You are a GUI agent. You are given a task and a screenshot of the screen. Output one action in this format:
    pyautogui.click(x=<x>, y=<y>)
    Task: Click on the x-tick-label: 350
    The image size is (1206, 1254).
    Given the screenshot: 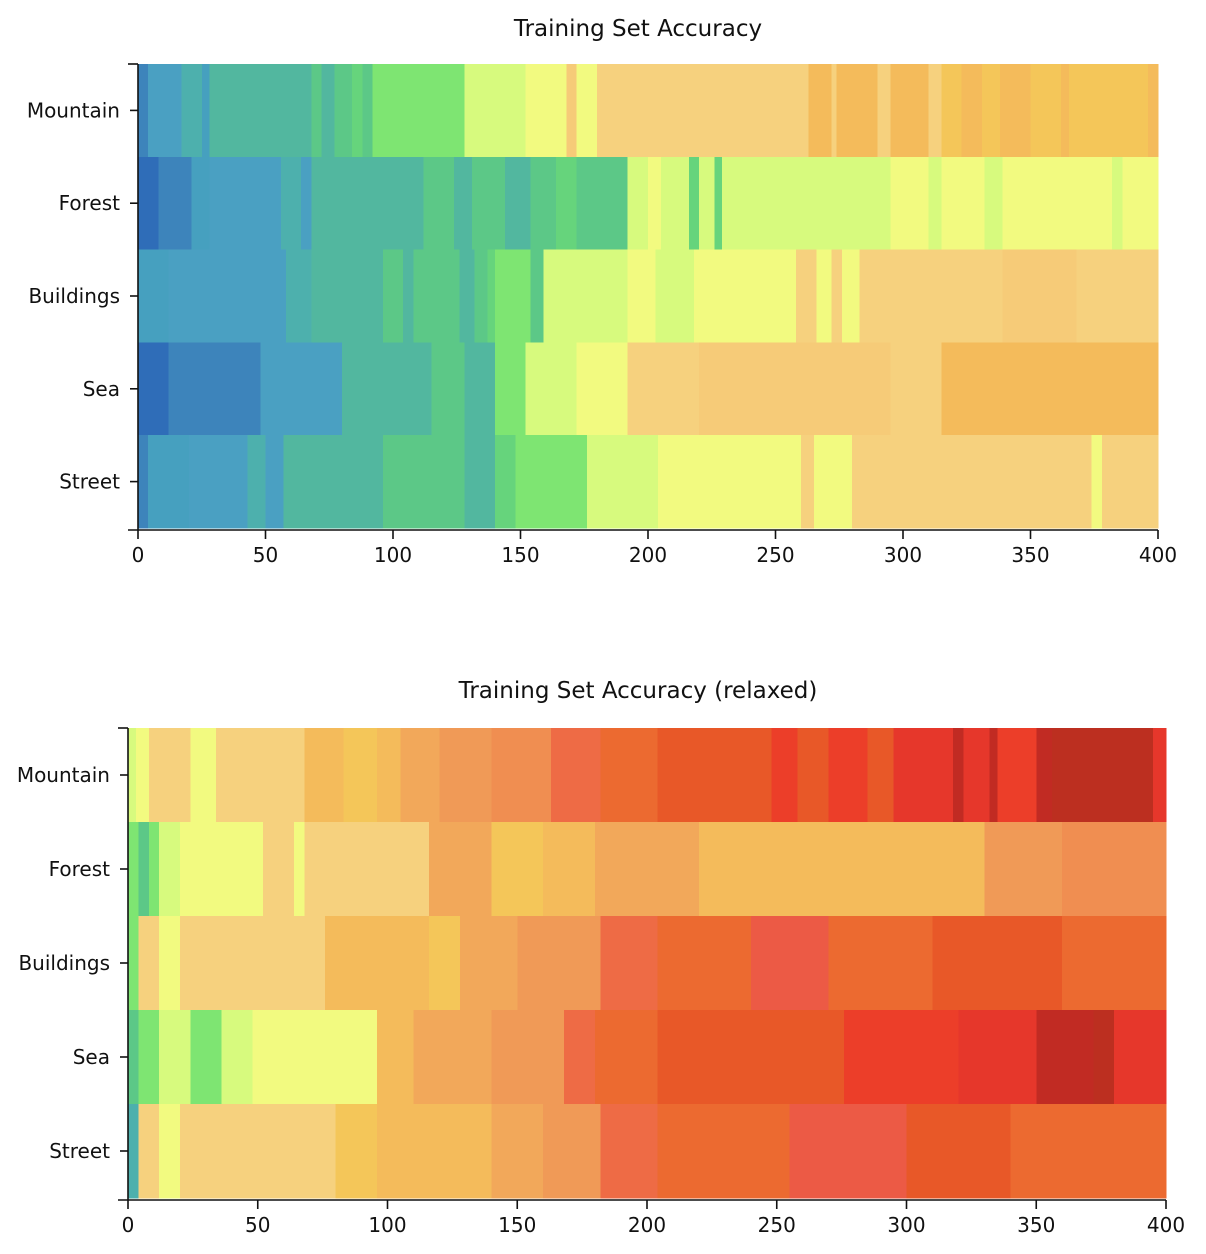 What is the action you would take?
    pyautogui.click(x=1030, y=555)
    